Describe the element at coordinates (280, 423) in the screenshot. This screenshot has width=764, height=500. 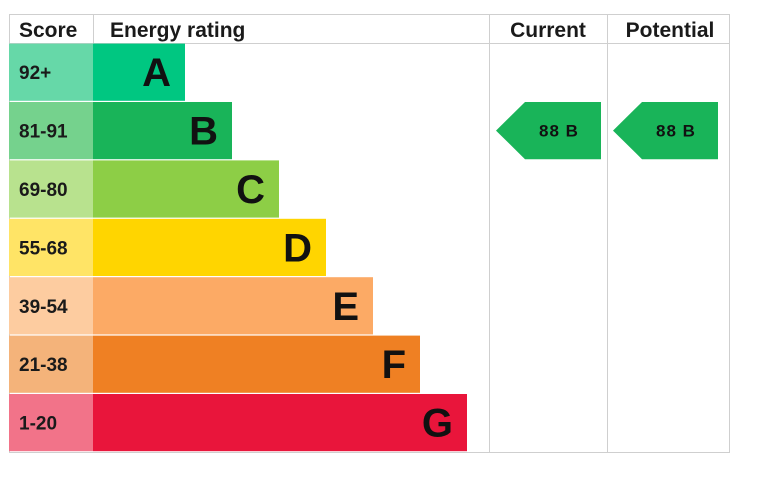
I see `band-bar-g` at that location.